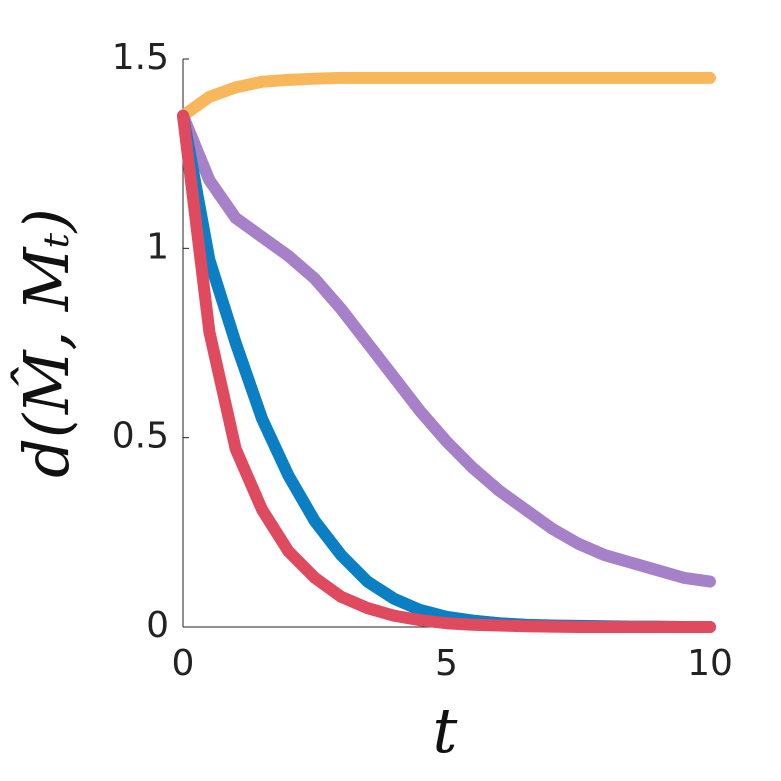  Describe the element at coordinates (157, 246) in the screenshot. I see `y-tick-label: 1` at that location.